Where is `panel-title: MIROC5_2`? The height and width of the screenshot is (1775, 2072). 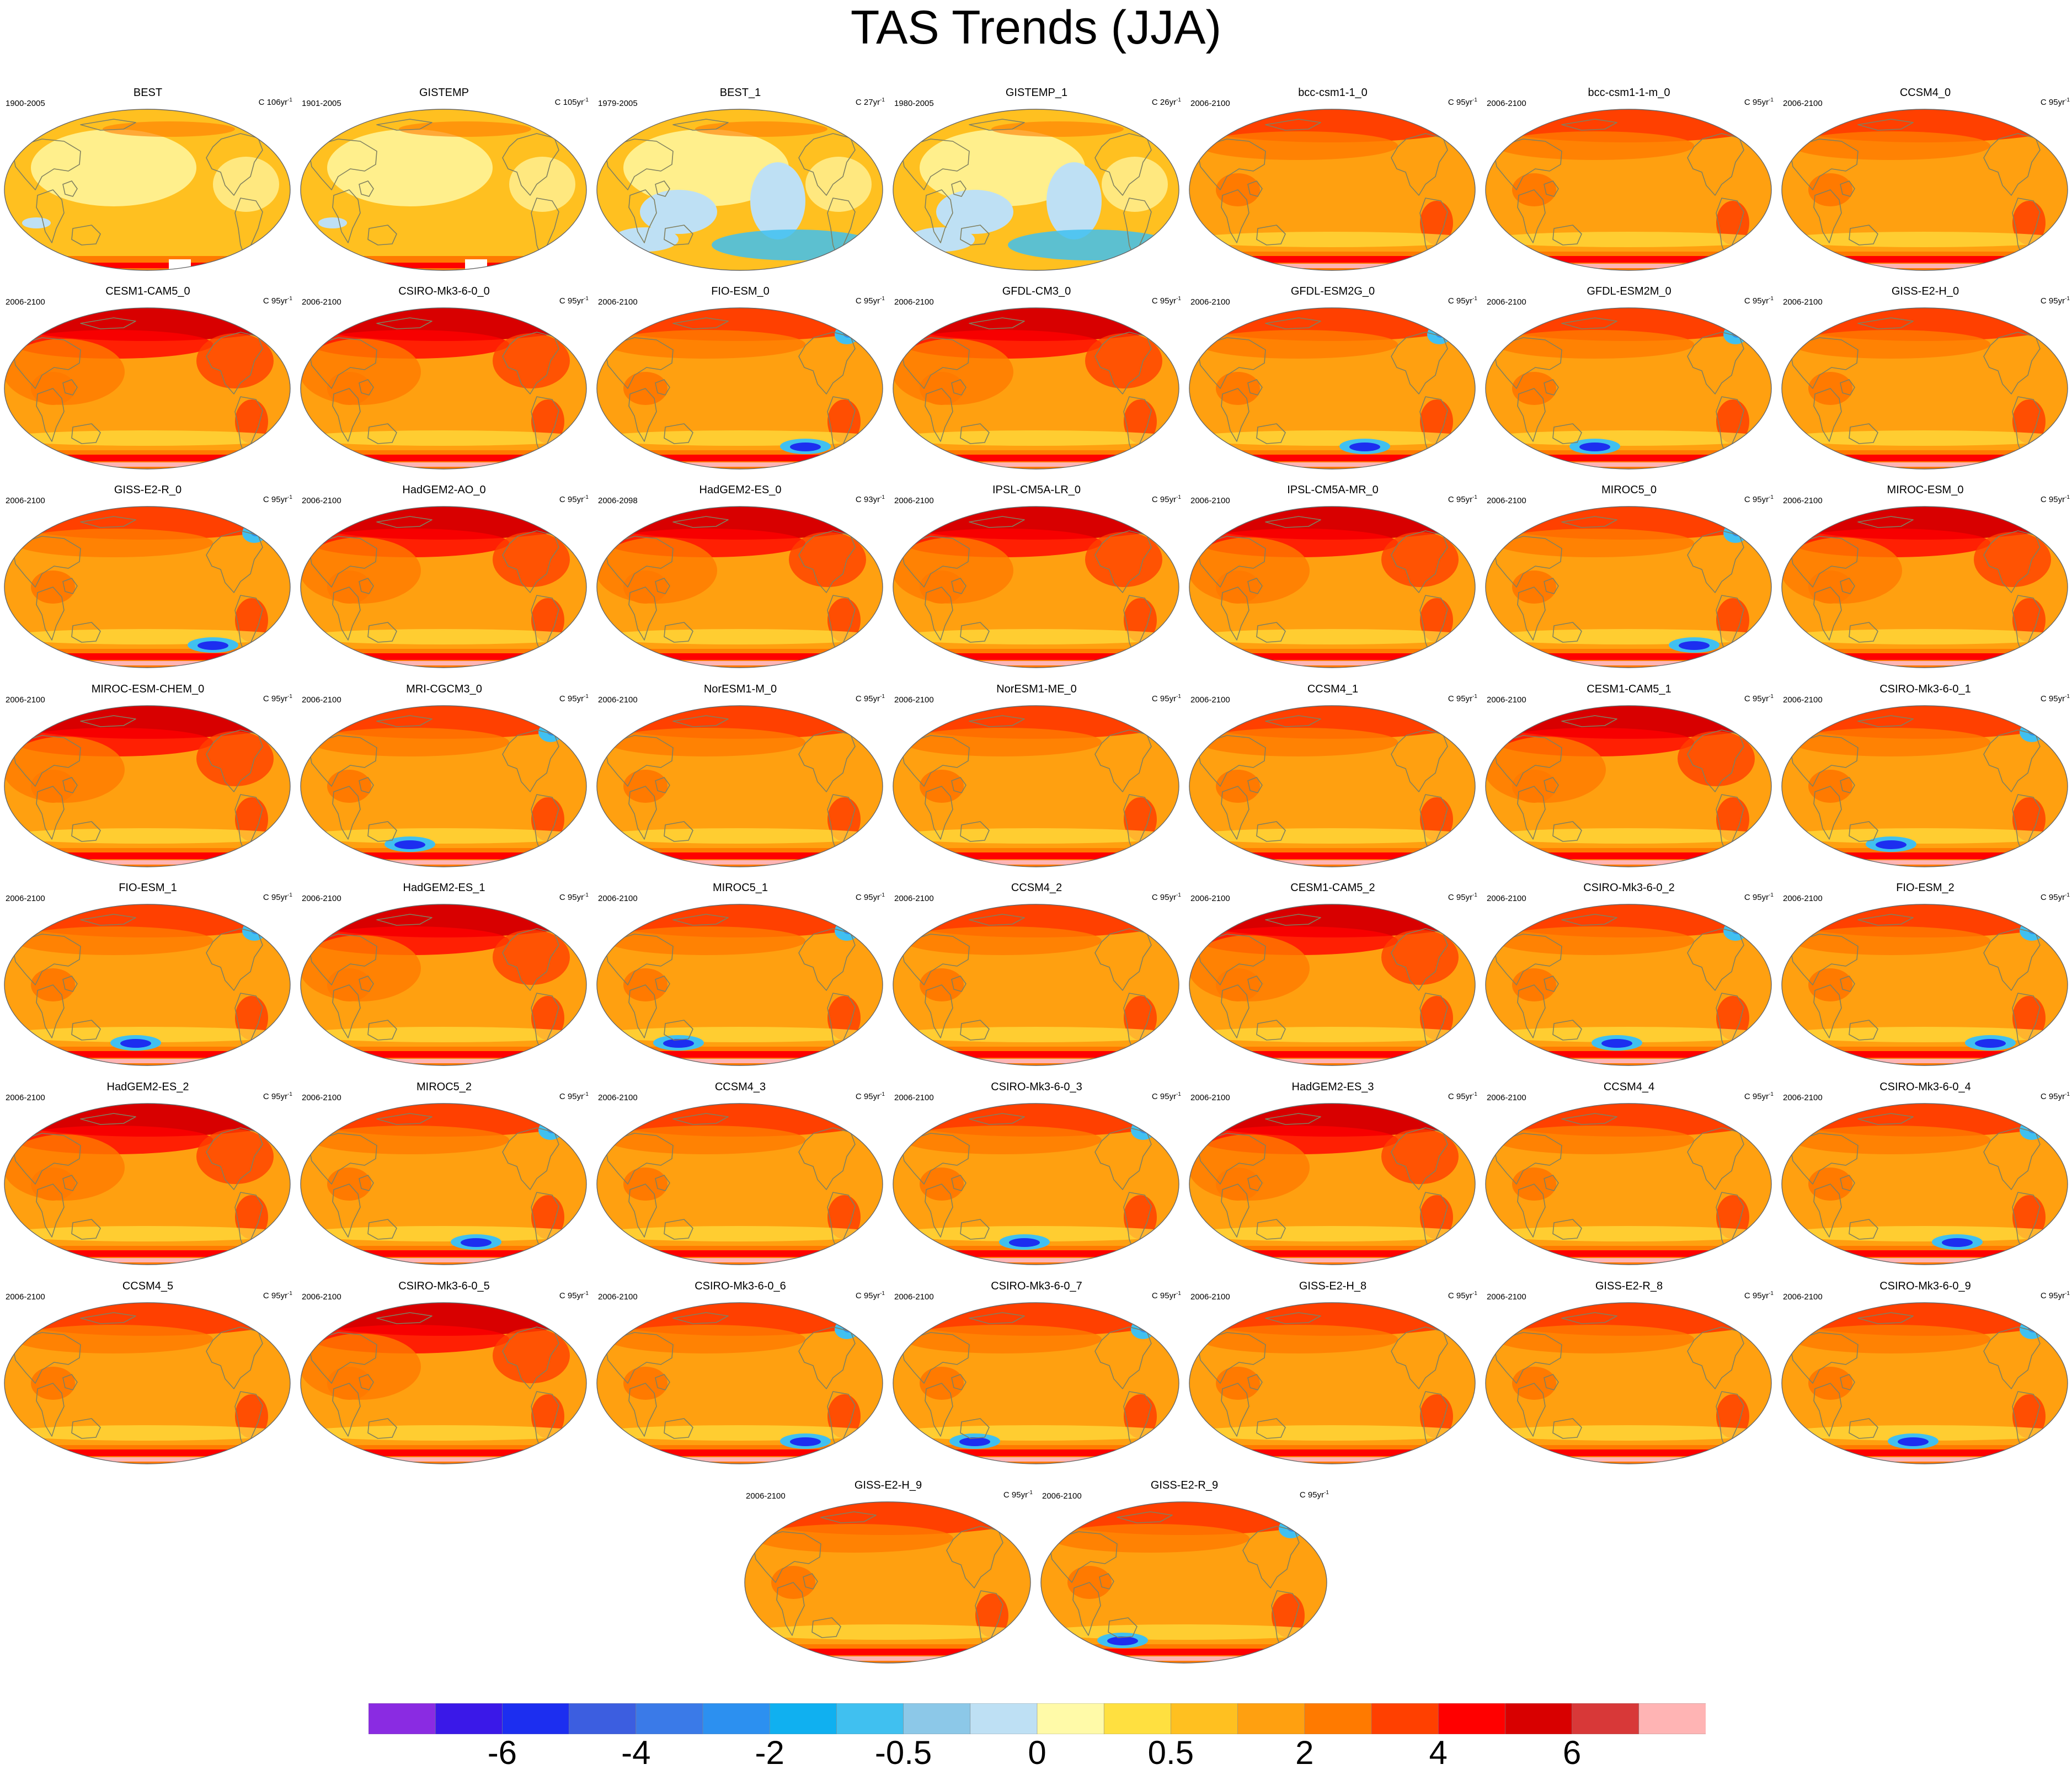
panel-title: MIROC5_2 is located at coordinates (444, 1087).